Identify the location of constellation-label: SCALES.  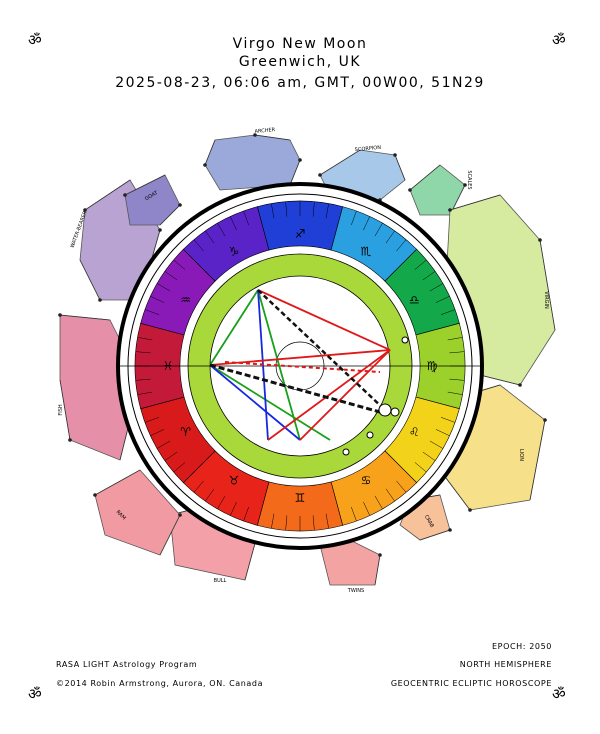
(469, 179).